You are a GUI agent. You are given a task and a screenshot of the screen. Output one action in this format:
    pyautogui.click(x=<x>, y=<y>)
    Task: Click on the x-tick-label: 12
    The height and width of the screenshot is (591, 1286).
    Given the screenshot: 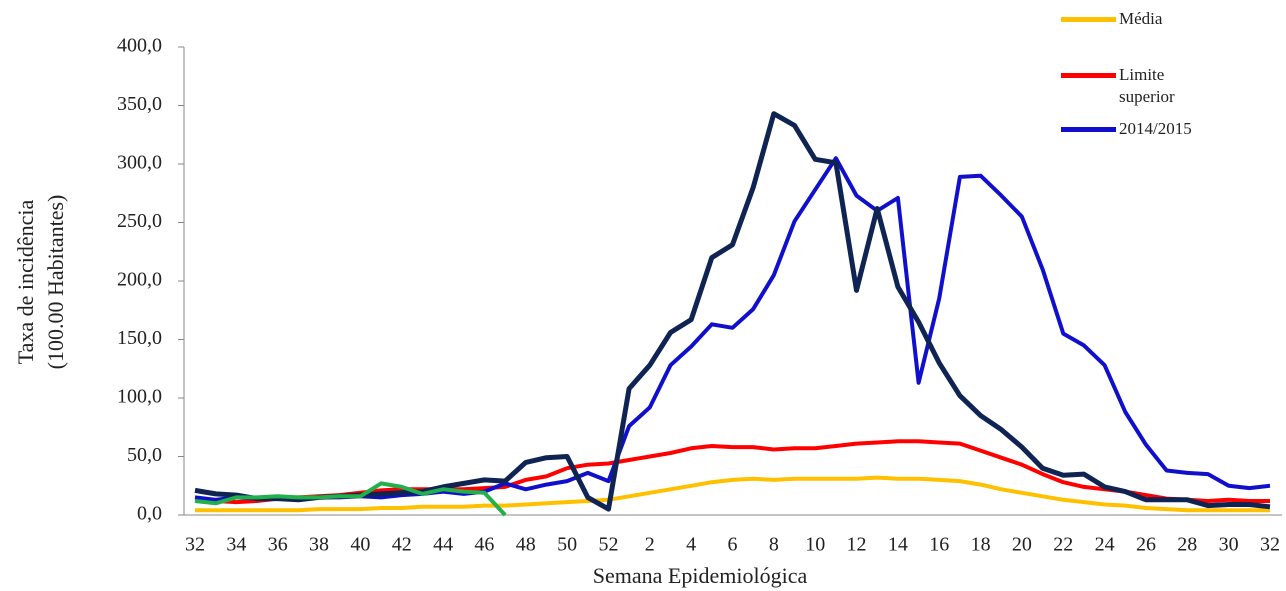 What is the action you would take?
    pyautogui.click(x=857, y=545)
    